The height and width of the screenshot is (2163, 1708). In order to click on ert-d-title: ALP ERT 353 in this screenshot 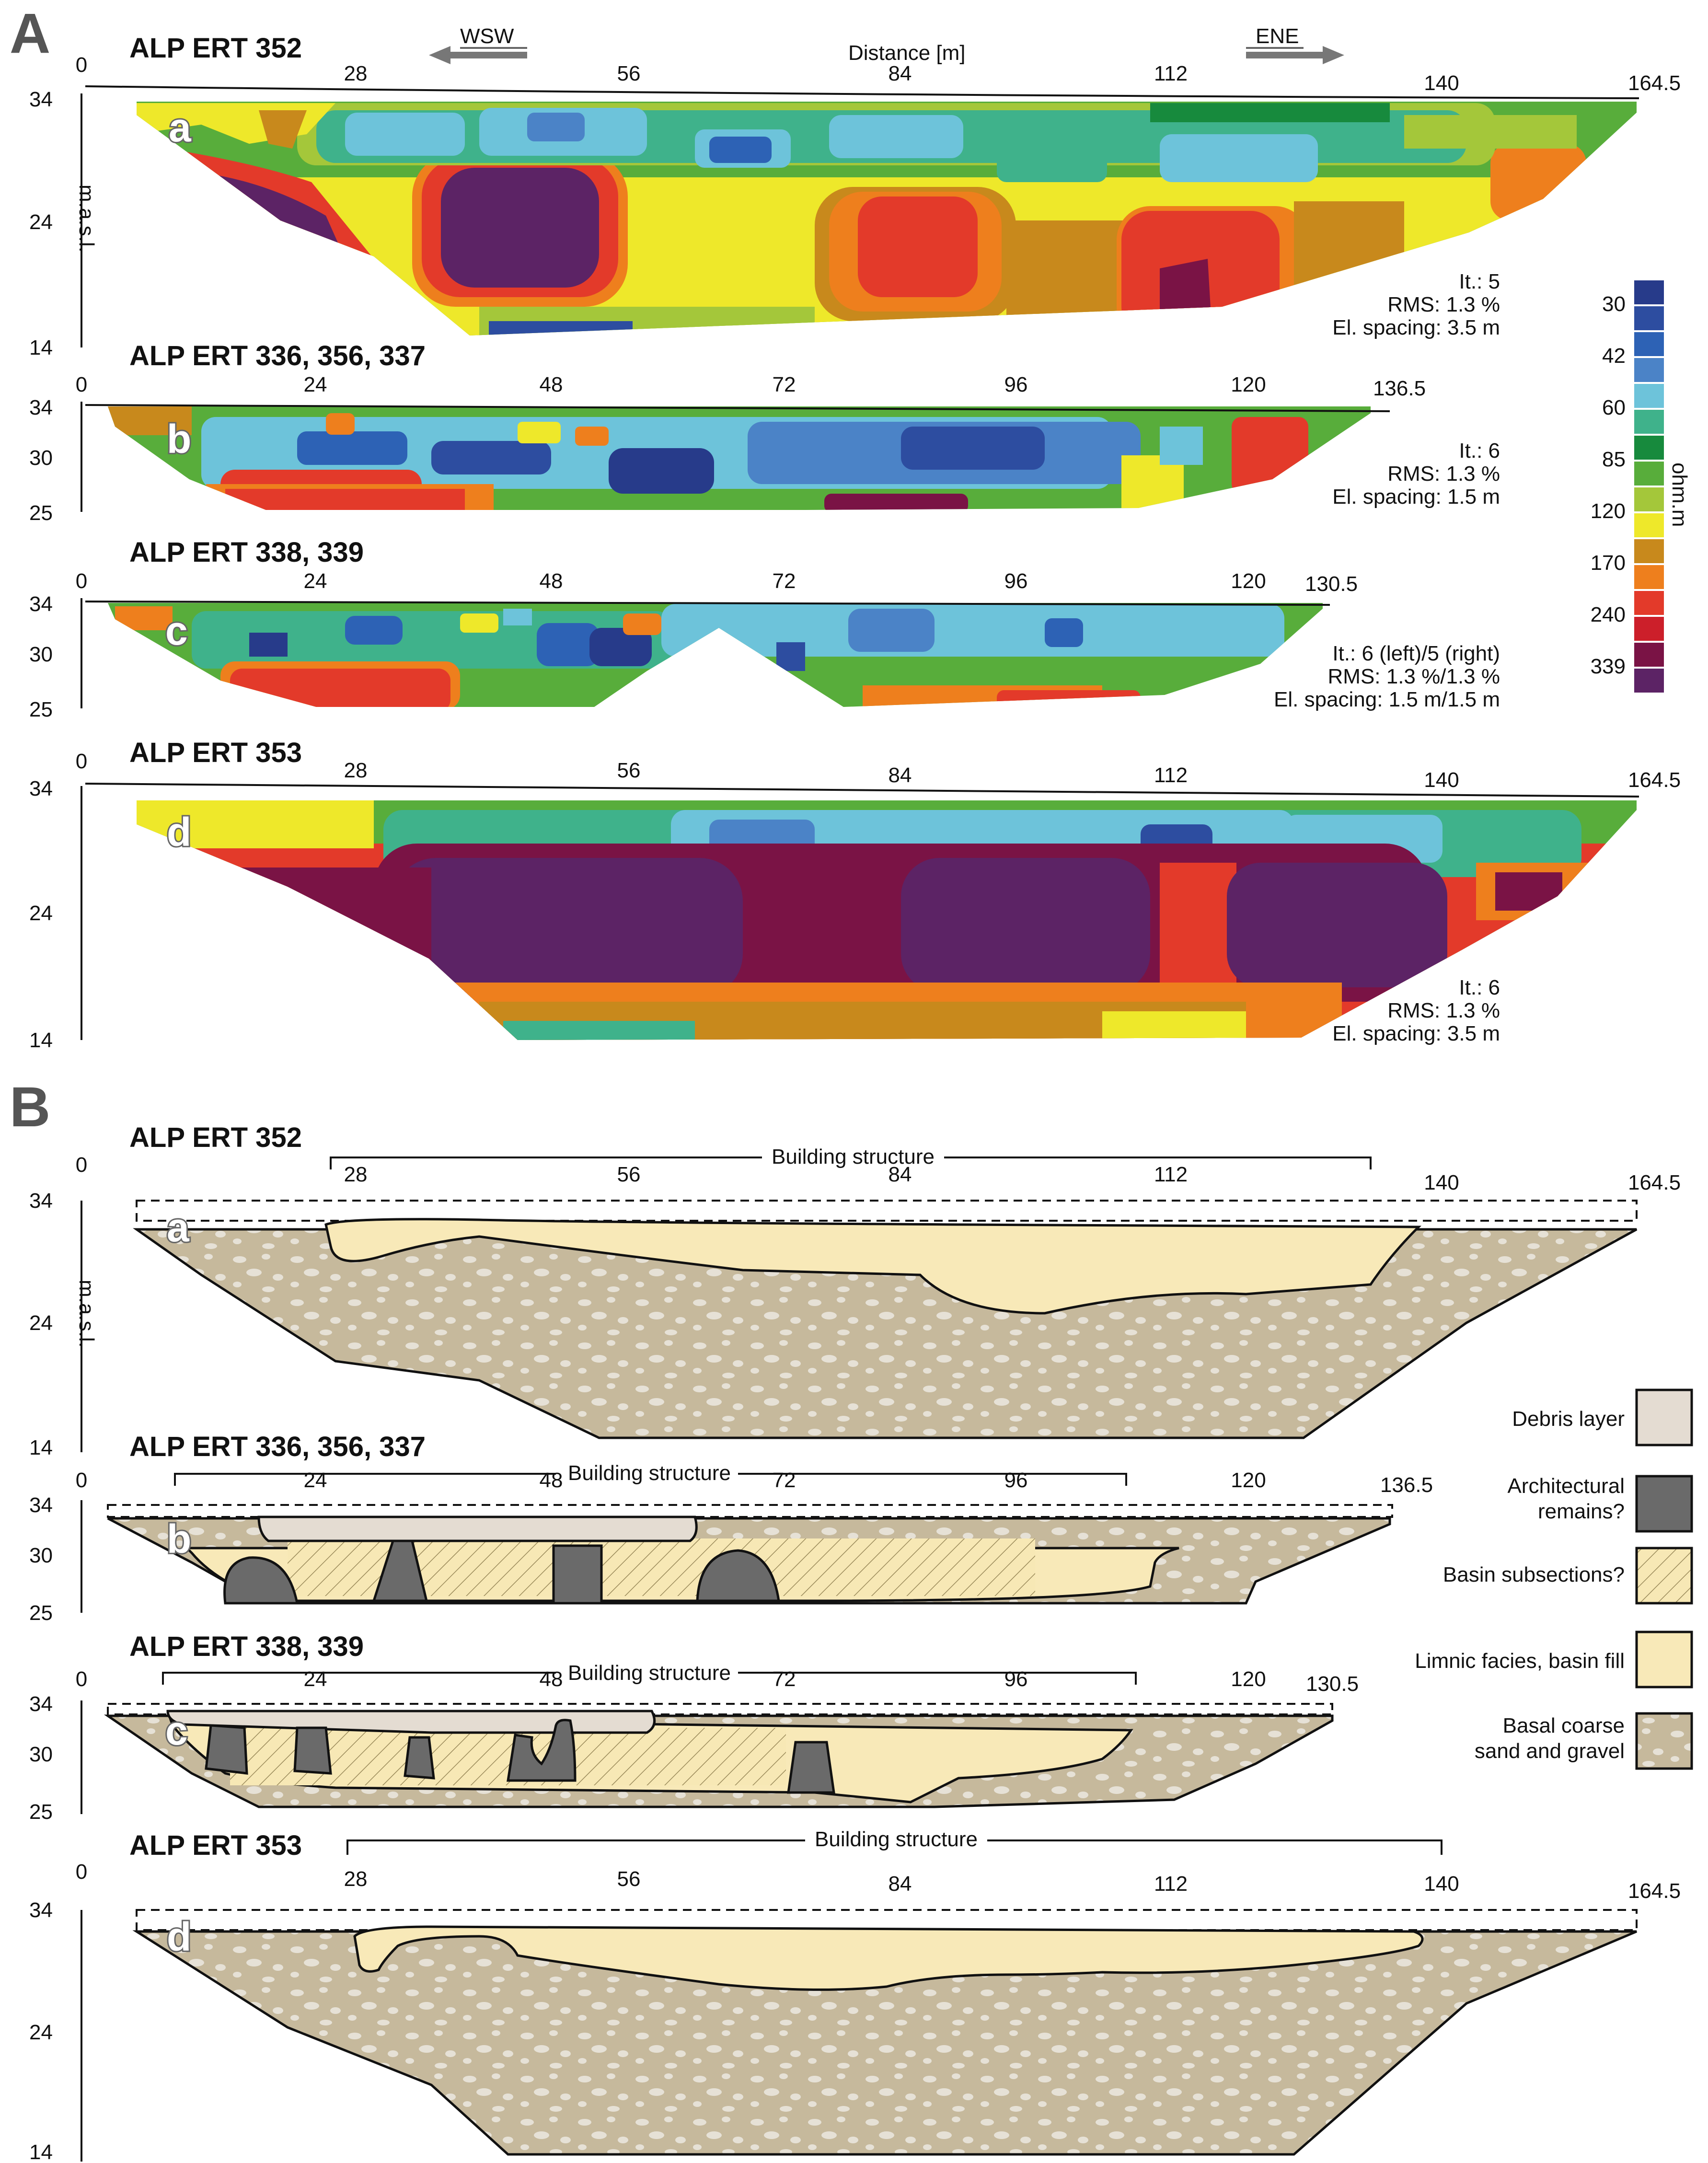, I will do `click(215, 752)`.